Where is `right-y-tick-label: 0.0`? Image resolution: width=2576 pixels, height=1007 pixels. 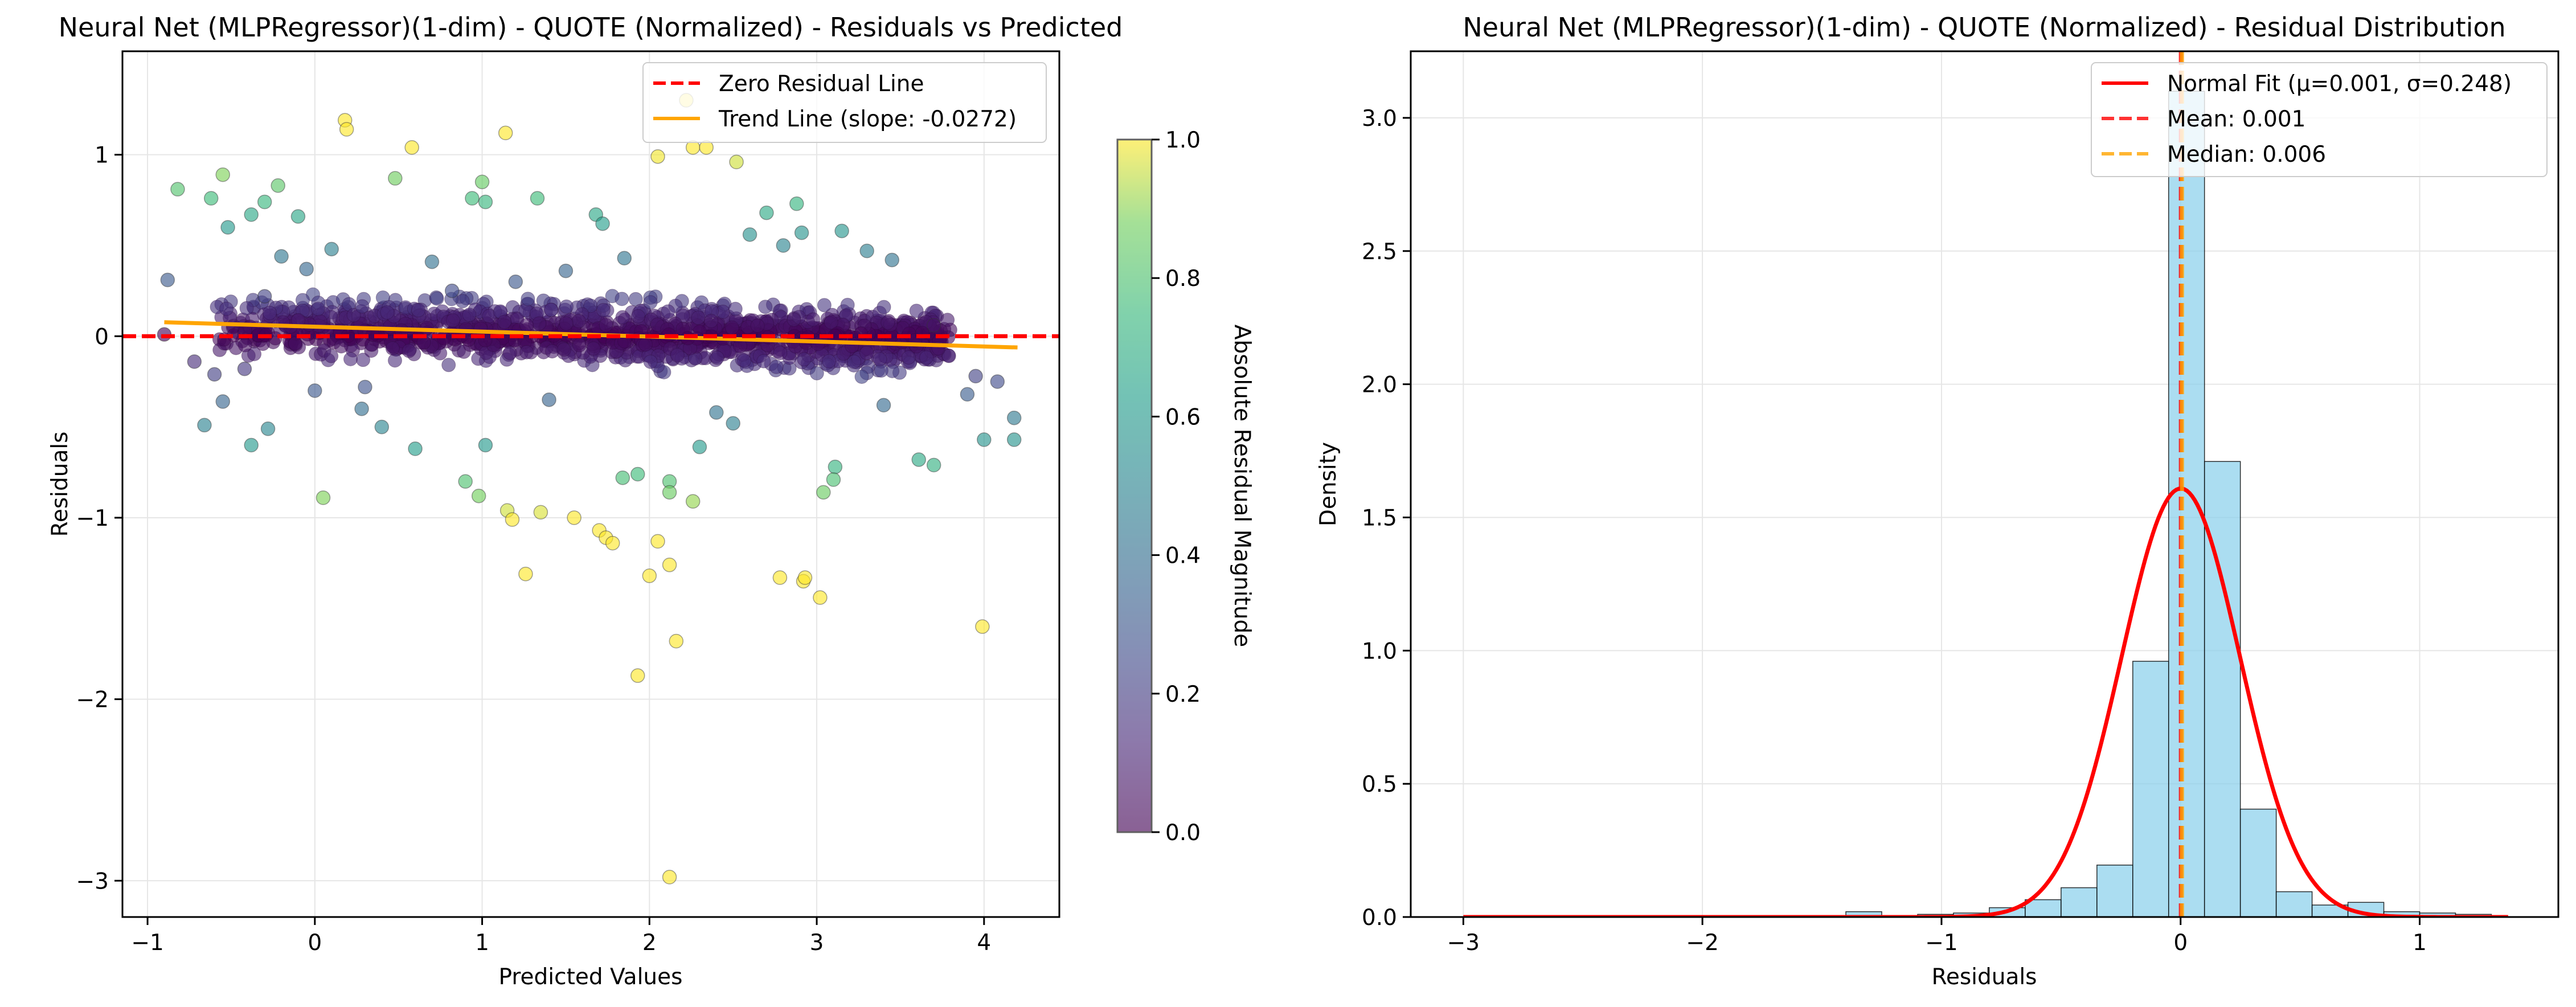
right-y-tick-label: 0.0 is located at coordinates (1379, 918).